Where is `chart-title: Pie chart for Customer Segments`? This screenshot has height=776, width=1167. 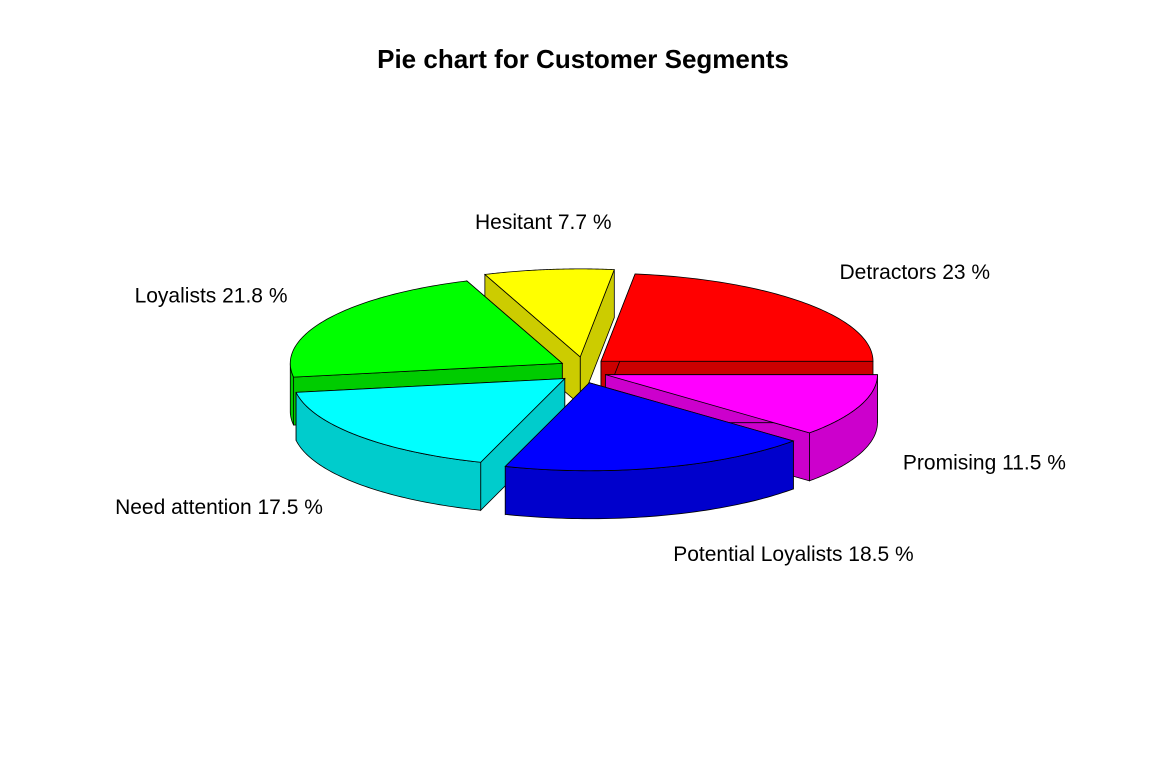
chart-title: Pie chart for Customer Segments is located at coordinates (583, 59).